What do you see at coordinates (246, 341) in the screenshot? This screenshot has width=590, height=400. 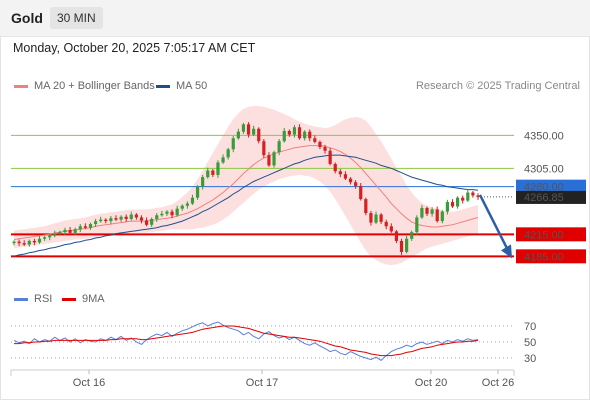 I see `rsi-line` at bounding box center [246, 341].